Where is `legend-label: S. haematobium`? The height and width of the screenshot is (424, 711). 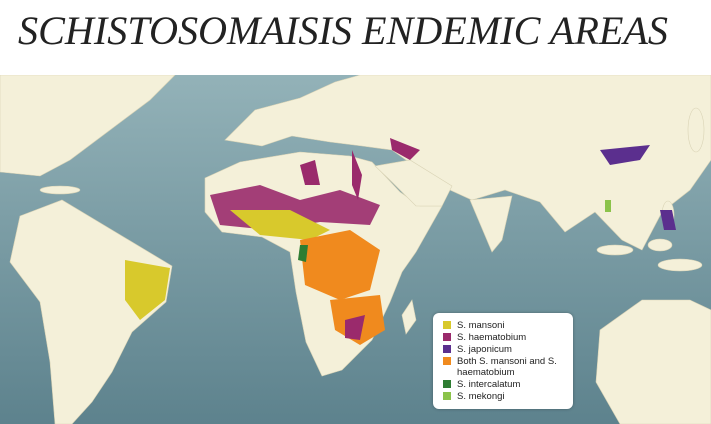
legend-label: S. haematobium is located at coordinates (492, 337).